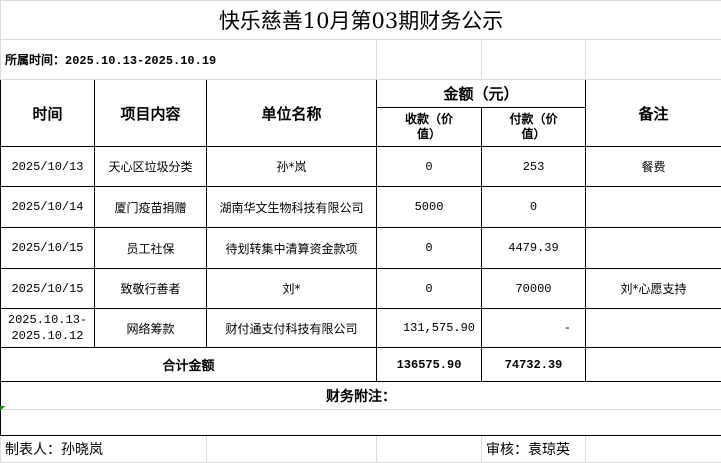 This screenshot has width=721, height=463. What do you see at coordinates (48, 328) in the screenshot?
I see `cell-time: 2025.10.13-2025.10.12` at bounding box center [48, 328].